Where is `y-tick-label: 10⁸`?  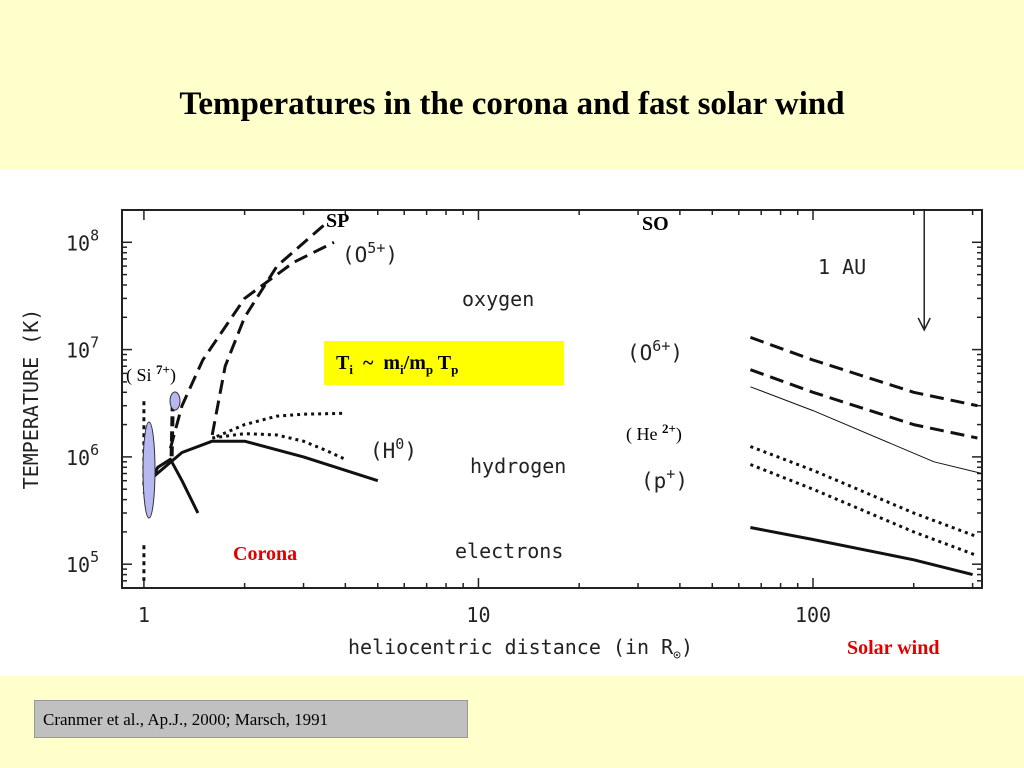 y-tick-label: 10⁸ is located at coordinates (82, 240).